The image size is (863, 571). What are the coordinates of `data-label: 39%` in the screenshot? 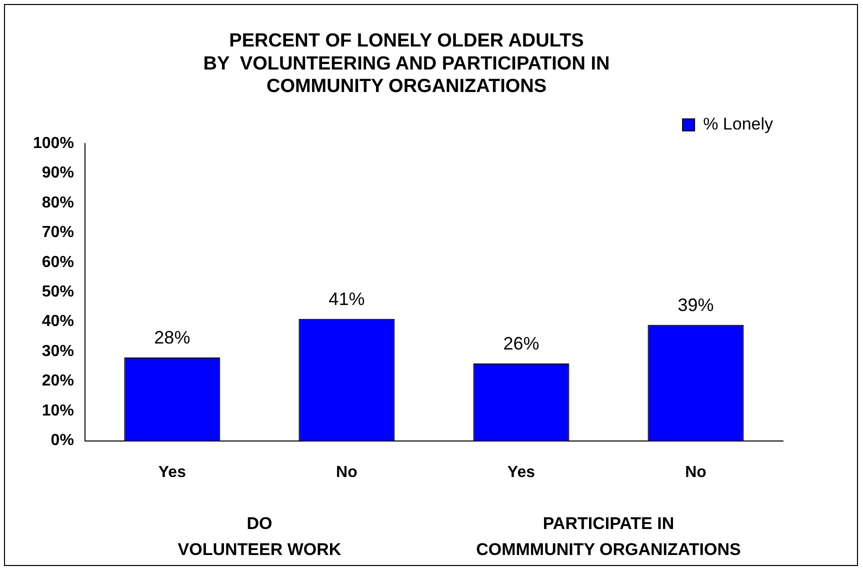 It's located at (696, 304).